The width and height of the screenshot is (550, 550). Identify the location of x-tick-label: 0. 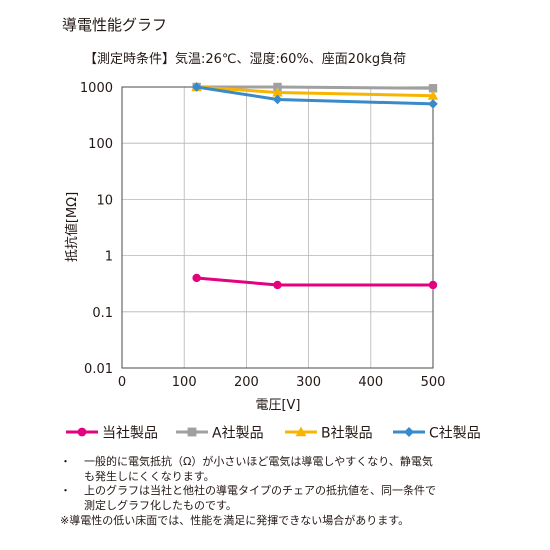
(122, 382).